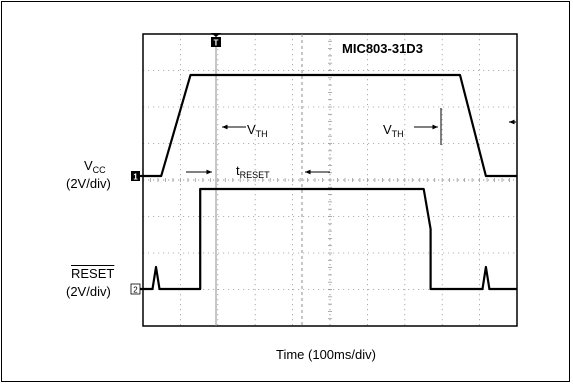 The width and height of the screenshot is (573, 385). Describe the element at coordinates (209, 172) in the screenshot. I see `treset-left-arrow-head` at that location.